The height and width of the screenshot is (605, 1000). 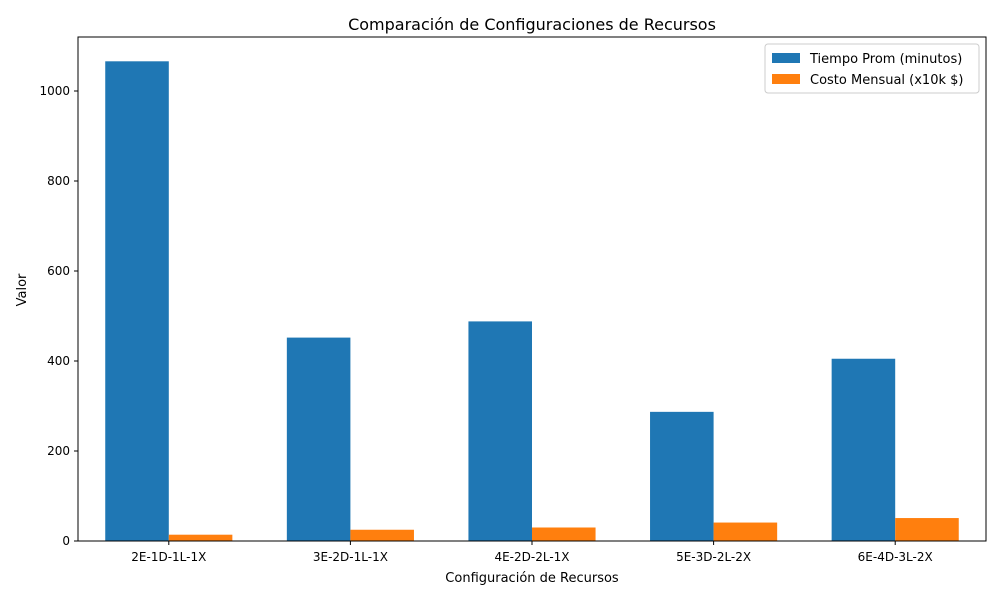 I want to click on x-tick-label: 6E-4D-3L-2X, so click(x=895, y=557).